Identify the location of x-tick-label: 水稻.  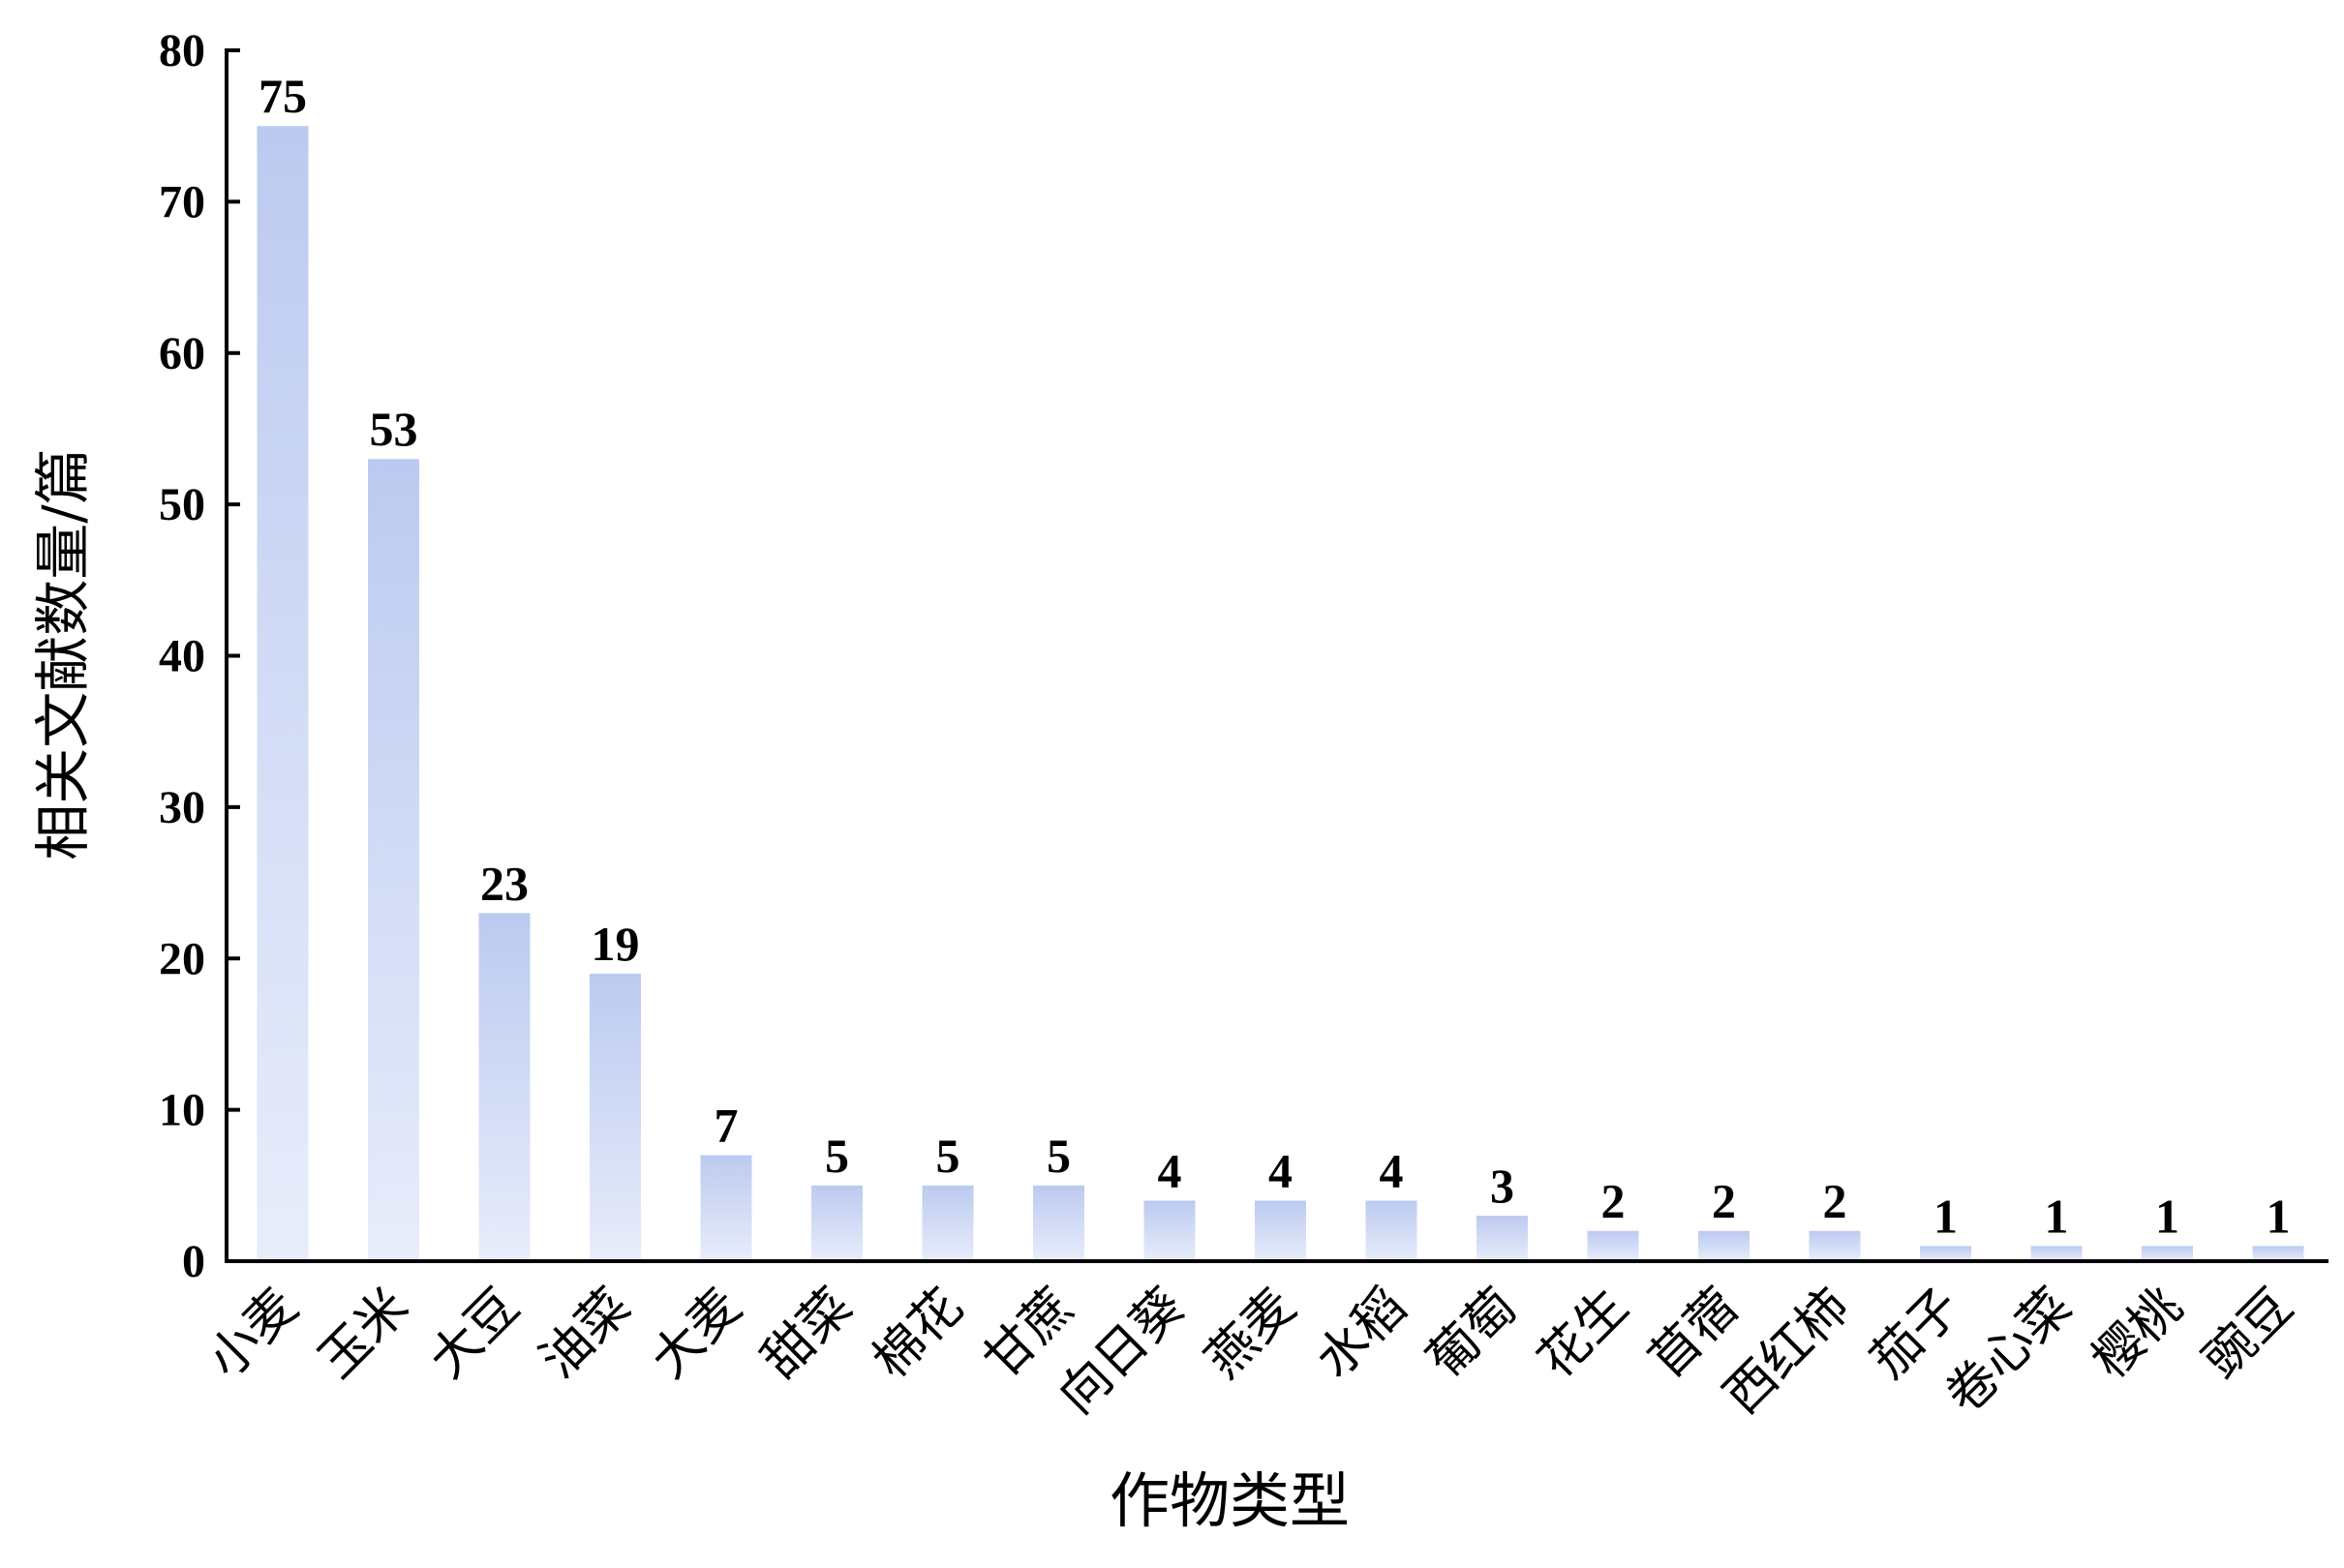
(1361, 1334).